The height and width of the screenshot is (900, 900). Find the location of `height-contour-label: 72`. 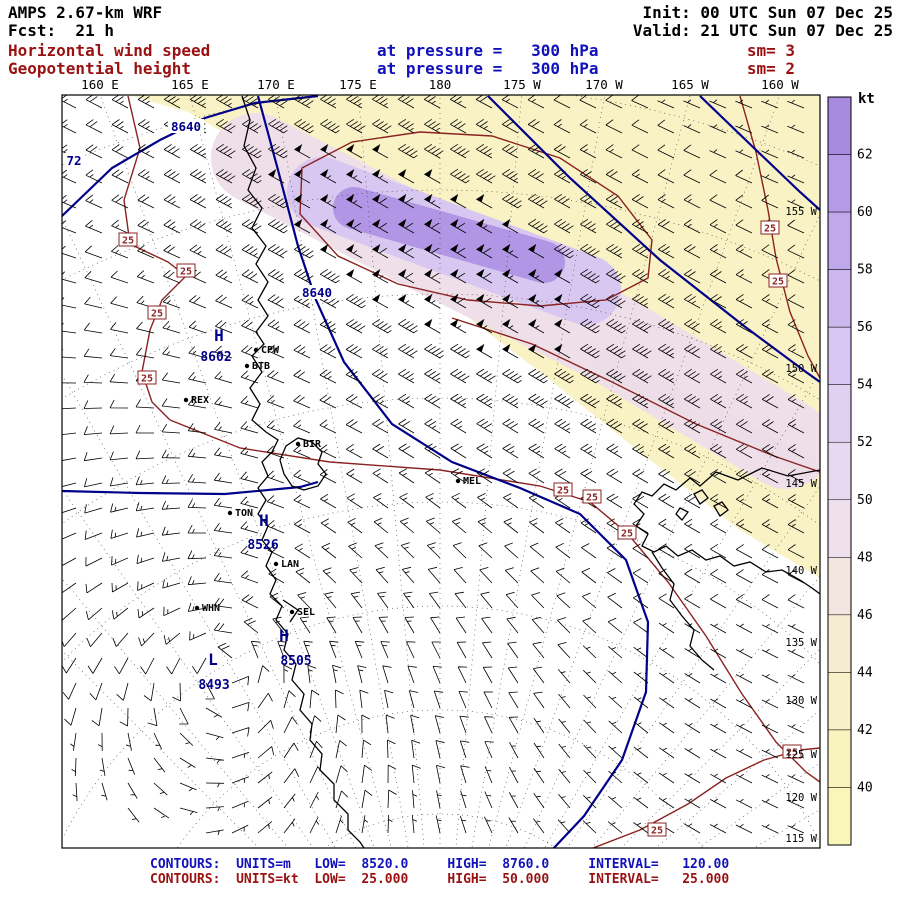

height-contour-label: 72 is located at coordinates (73, 160).